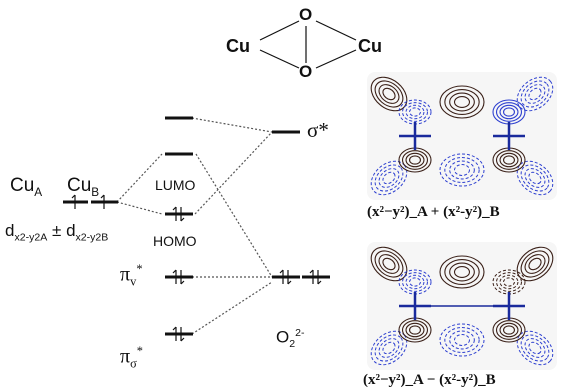 Image resolution: width=561 pixels, height=392 pixels. What do you see at coordinates (234, 215) in the screenshot?
I see `connector-homo-sigma` at bounding box center [234, 215].